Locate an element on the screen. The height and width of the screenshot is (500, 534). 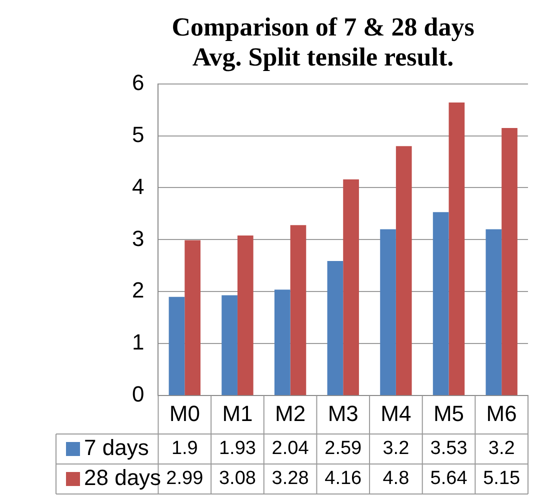
y-tick-label: 3 is located at coordinates (138, 238).